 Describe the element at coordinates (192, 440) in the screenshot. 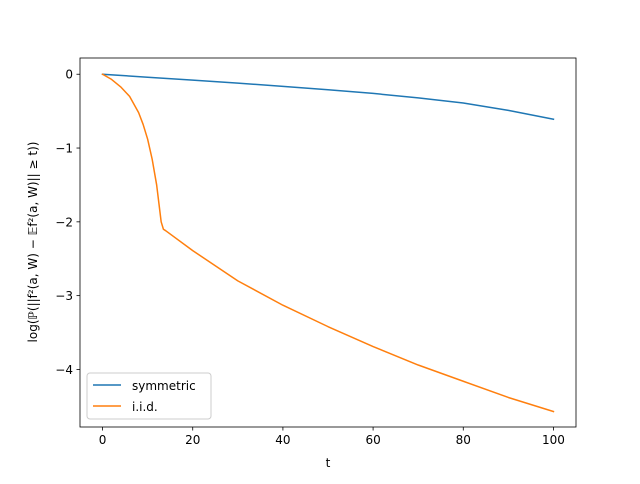

I see `x-tick-label: 20` at that location.